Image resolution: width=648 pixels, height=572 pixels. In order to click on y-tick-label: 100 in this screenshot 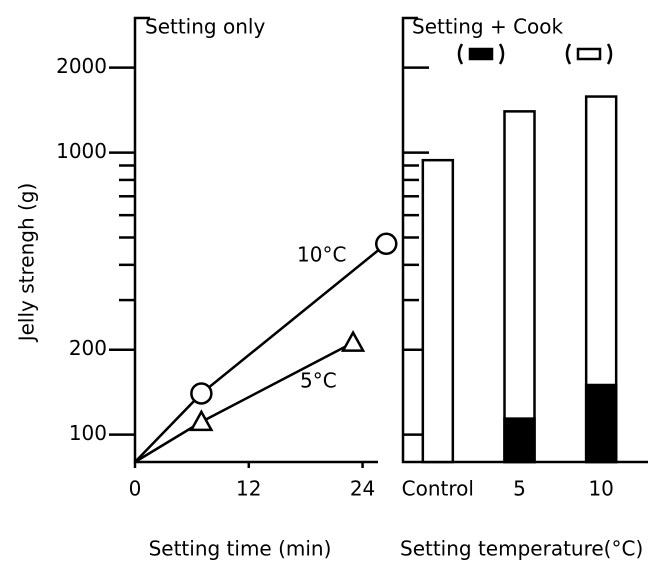, I will do `click(88, 433)`.